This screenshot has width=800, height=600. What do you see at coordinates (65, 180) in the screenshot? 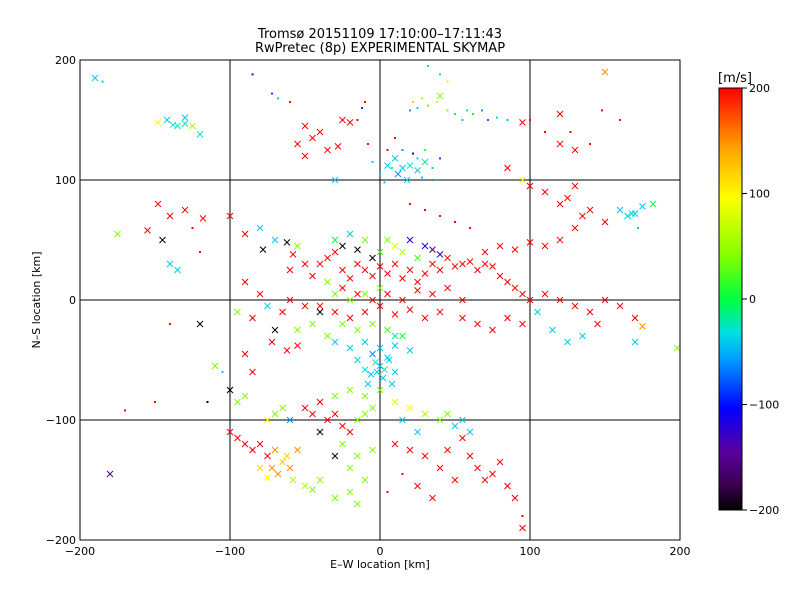
I see `y-tick-label: 100` at bounding box center [65, 180].